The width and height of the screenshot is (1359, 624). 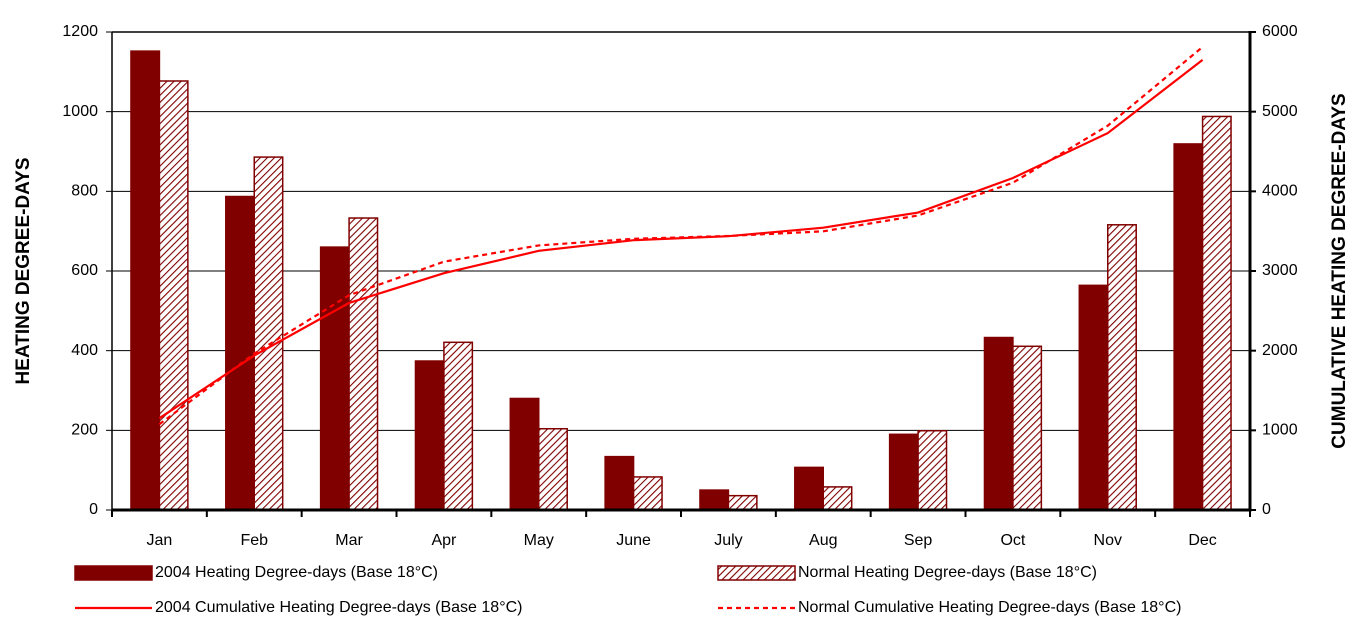 I want to click on y-tick-label: 400, so click(x=84, y=350).